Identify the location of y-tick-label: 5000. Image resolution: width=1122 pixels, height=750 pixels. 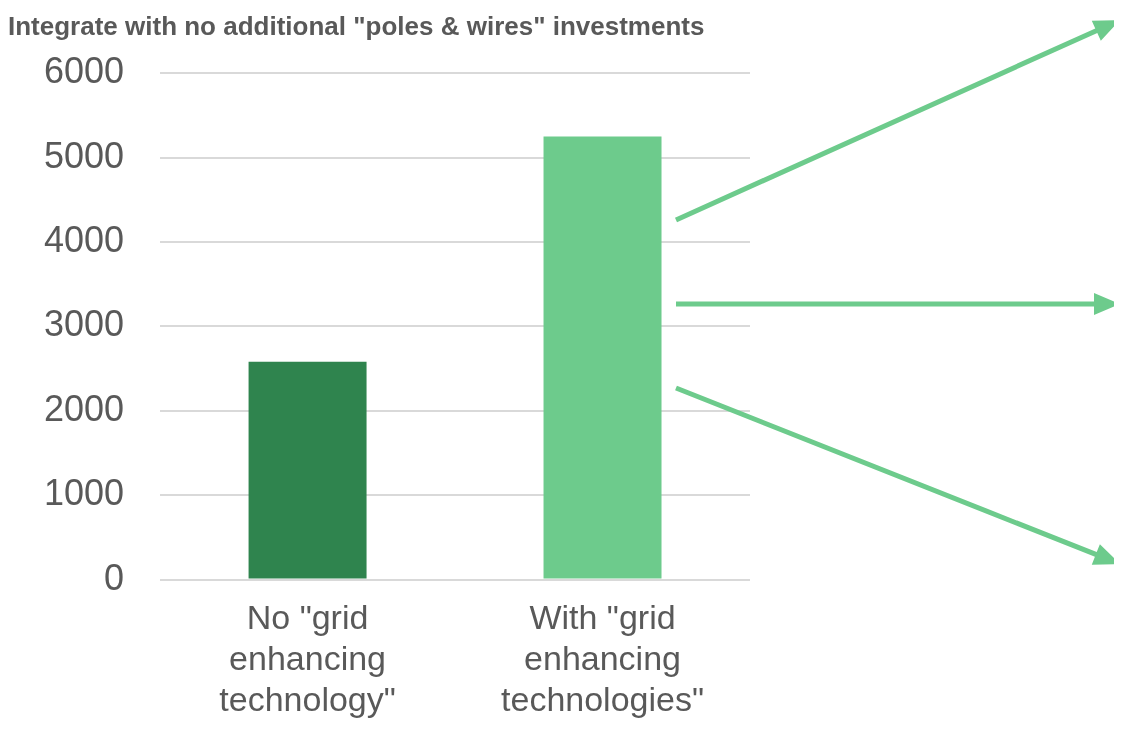
(84, 155).